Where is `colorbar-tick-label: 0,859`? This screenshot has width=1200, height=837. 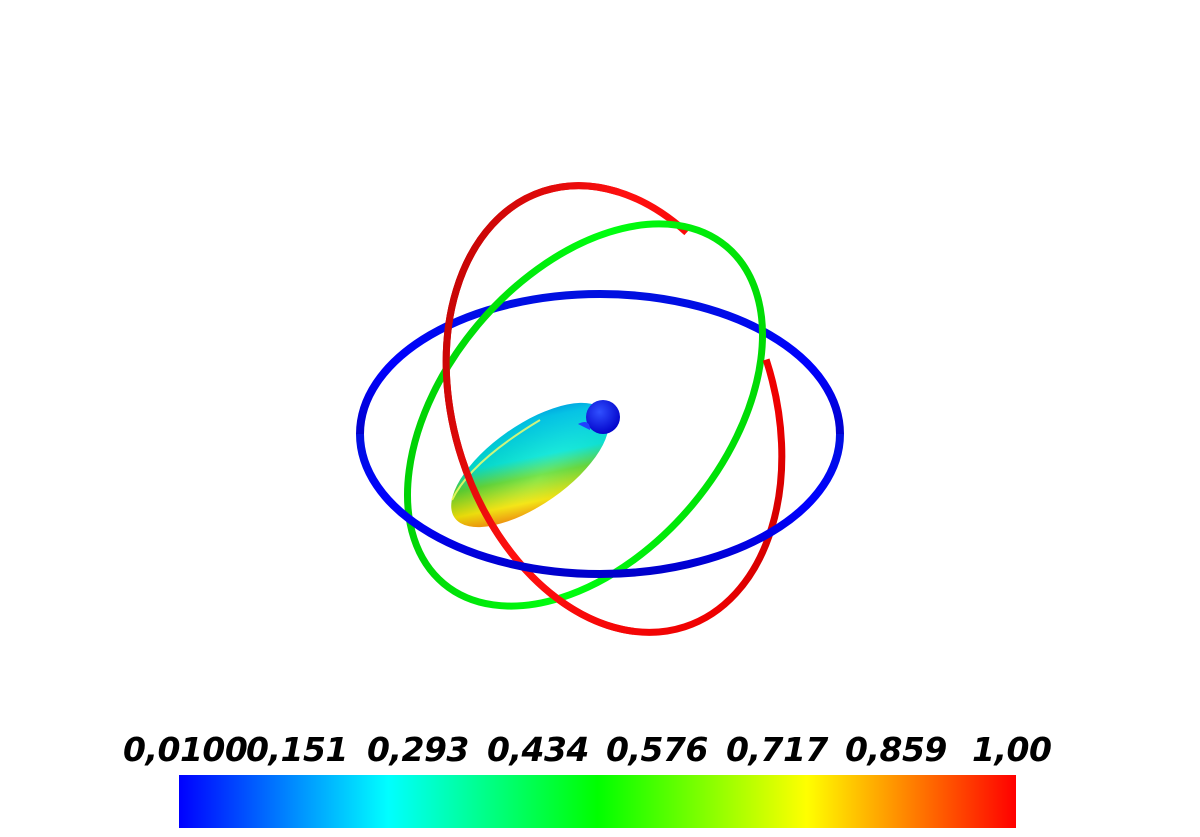
colorbar-tick-label: 0,859 is located at coordinates (896, 749).